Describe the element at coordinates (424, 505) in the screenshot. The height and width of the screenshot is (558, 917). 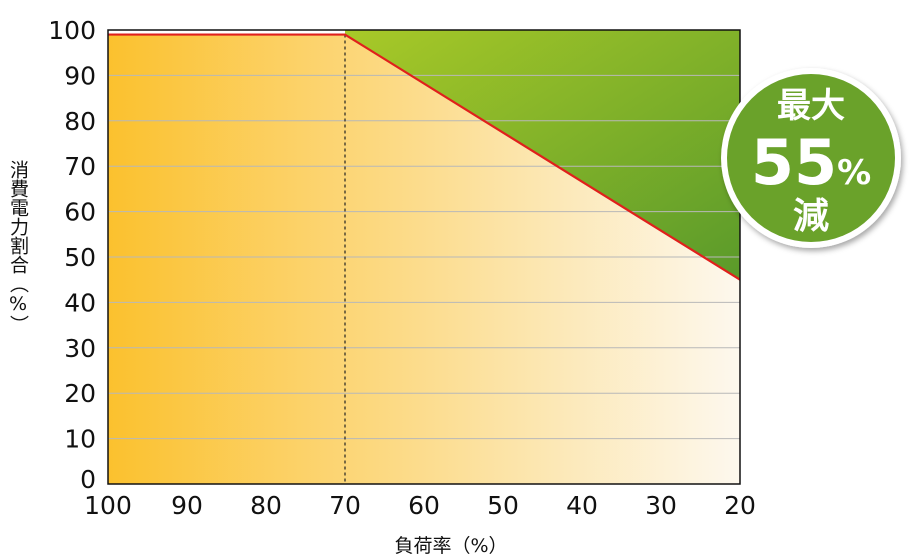
I see `x-tick-label: 60` at that location.